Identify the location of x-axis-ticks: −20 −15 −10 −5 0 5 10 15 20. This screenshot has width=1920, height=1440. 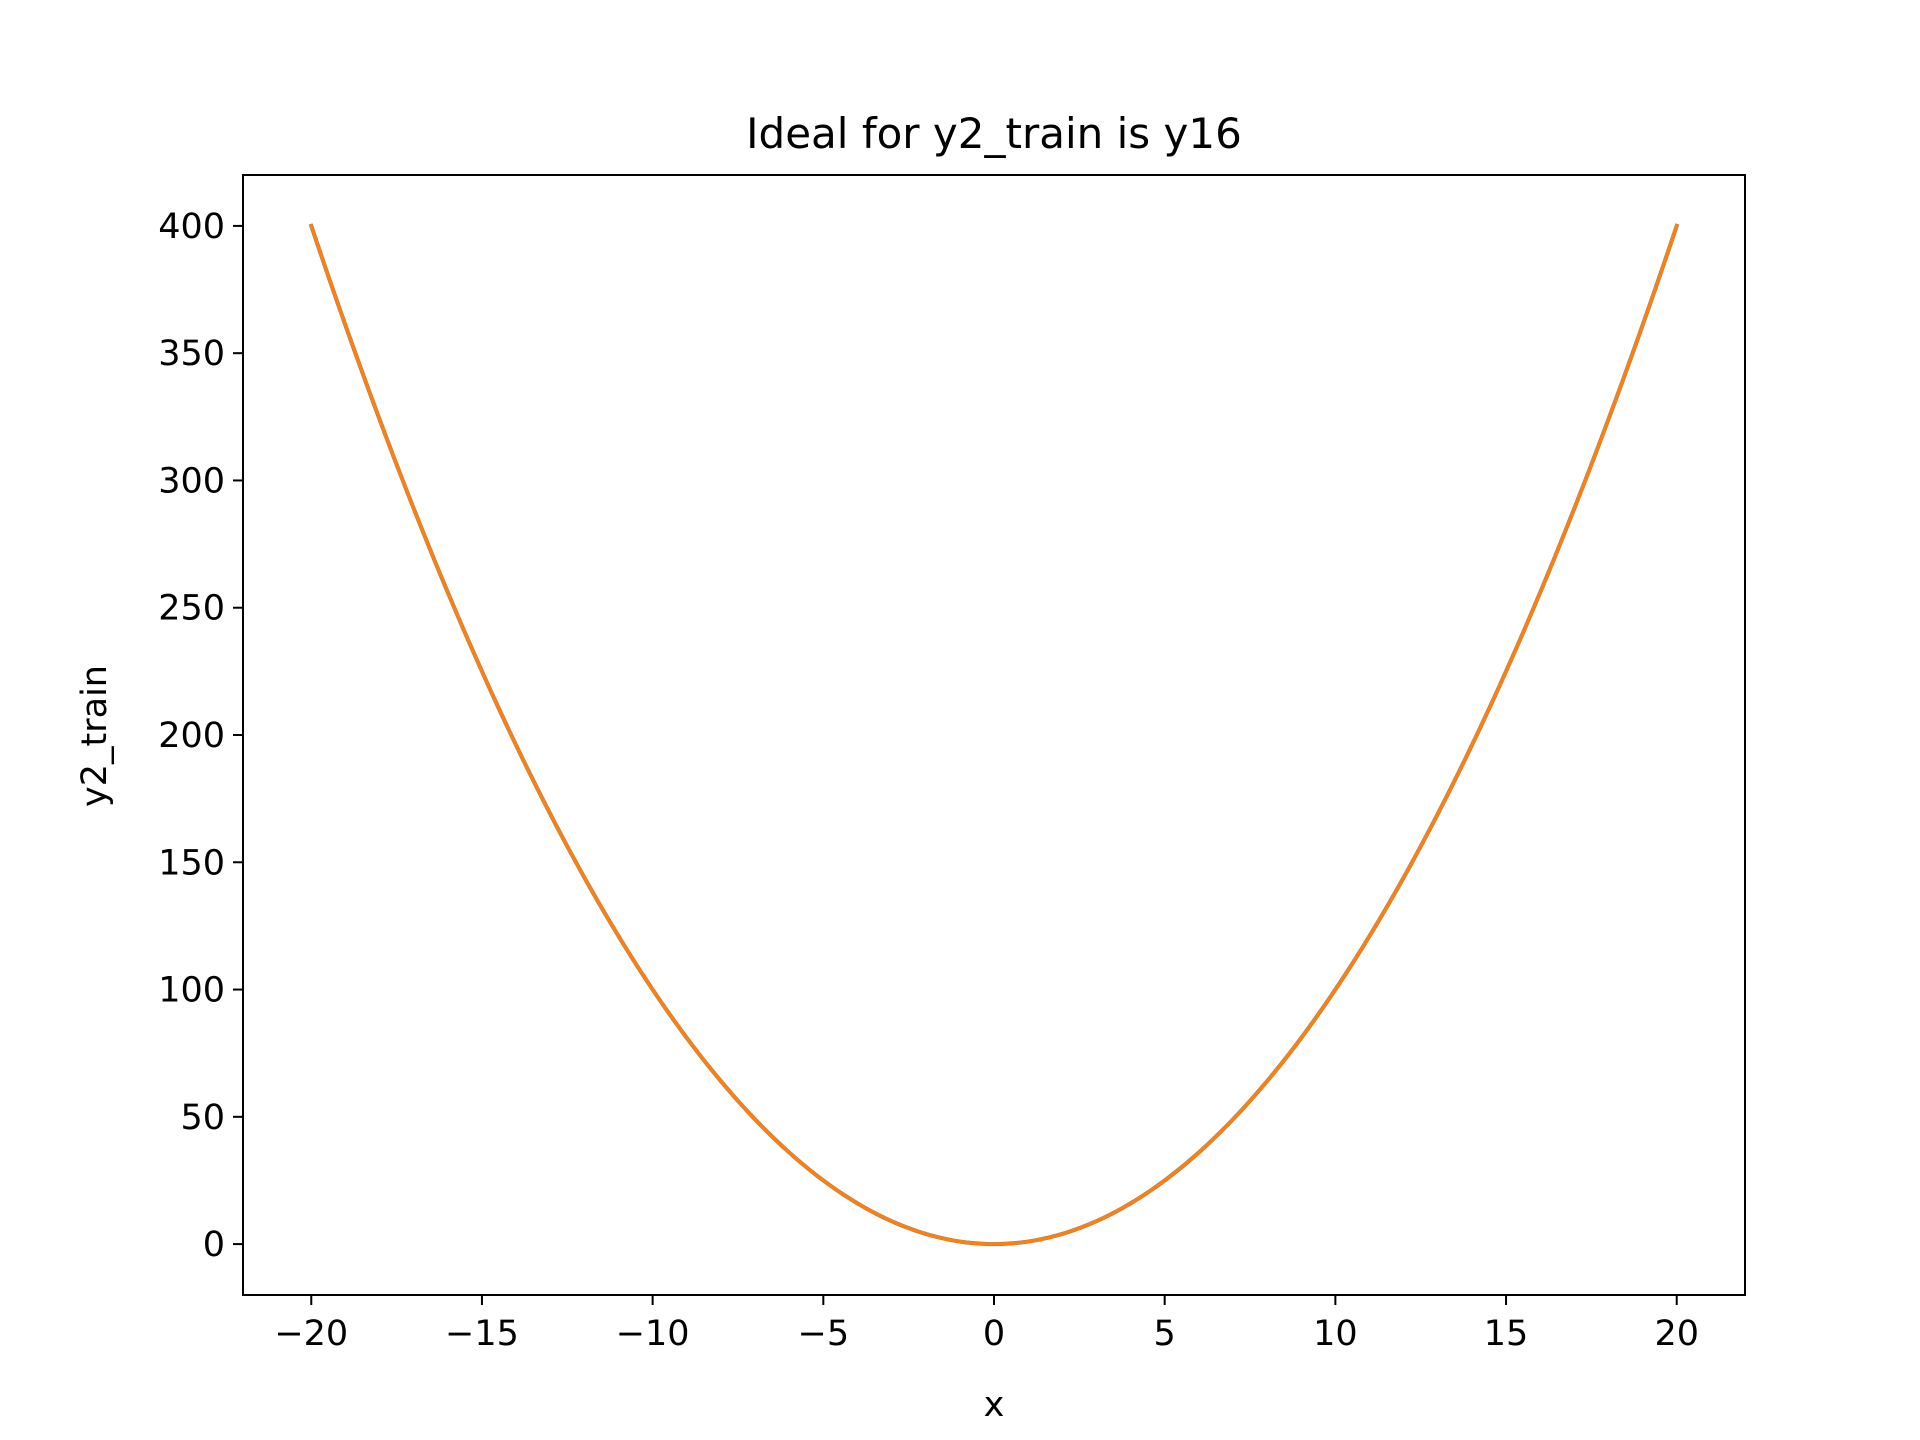
(986, 1324).